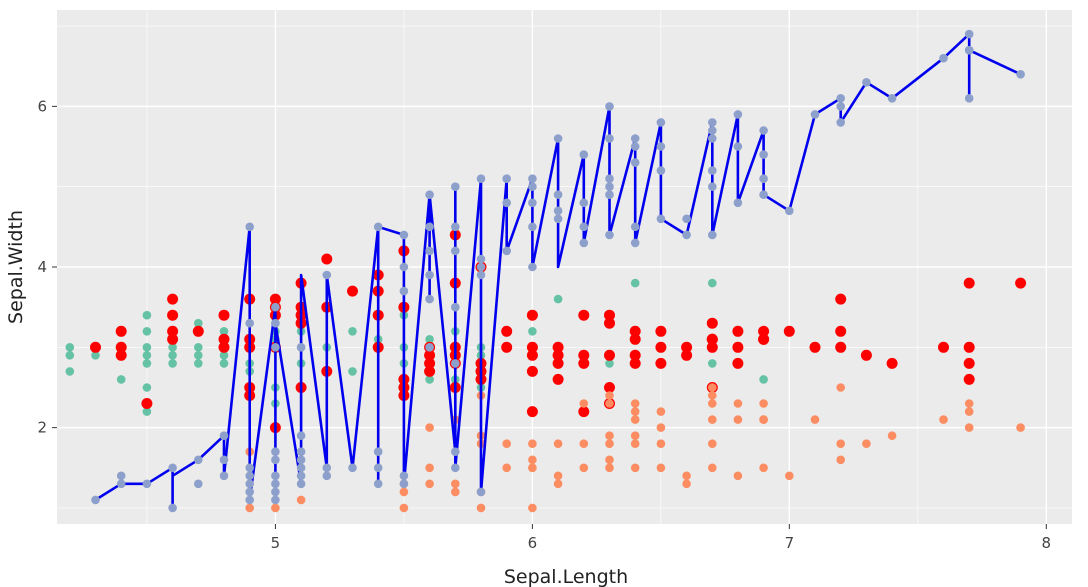 Image resolution: width=1088 pixels, height=587 pixels. Describe the element at coordinates (42, 428) in the screenshot. I see `y-tick-label: 2` at that location.